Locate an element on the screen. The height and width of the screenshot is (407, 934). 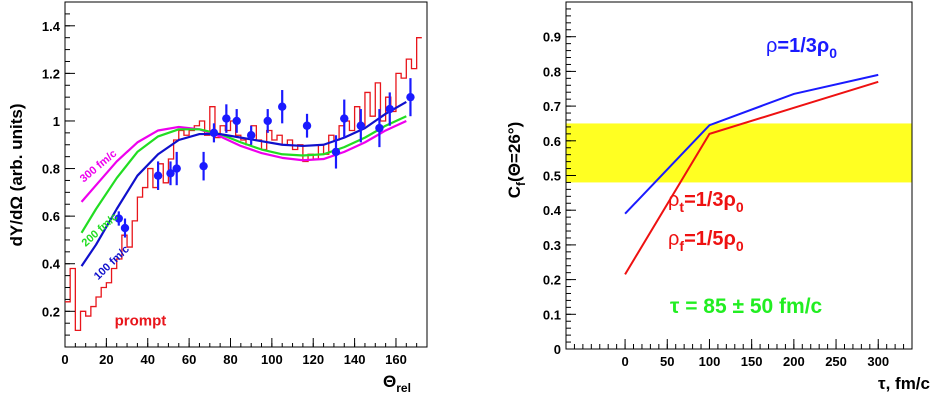
measurement-band is located at coordinates (739, 153).